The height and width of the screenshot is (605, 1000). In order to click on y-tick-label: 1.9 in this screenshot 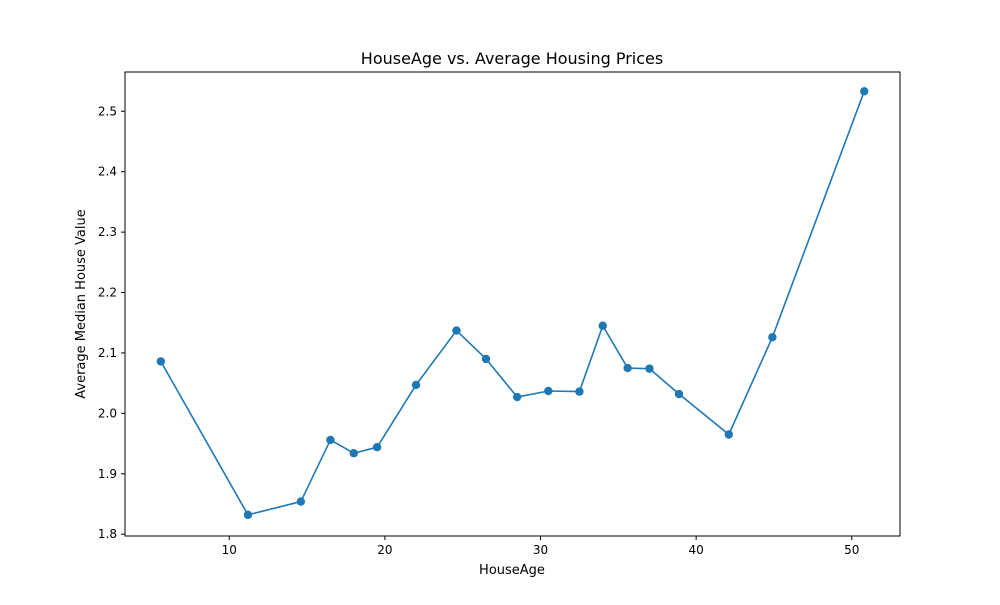, I will do `click(107, 474)`.